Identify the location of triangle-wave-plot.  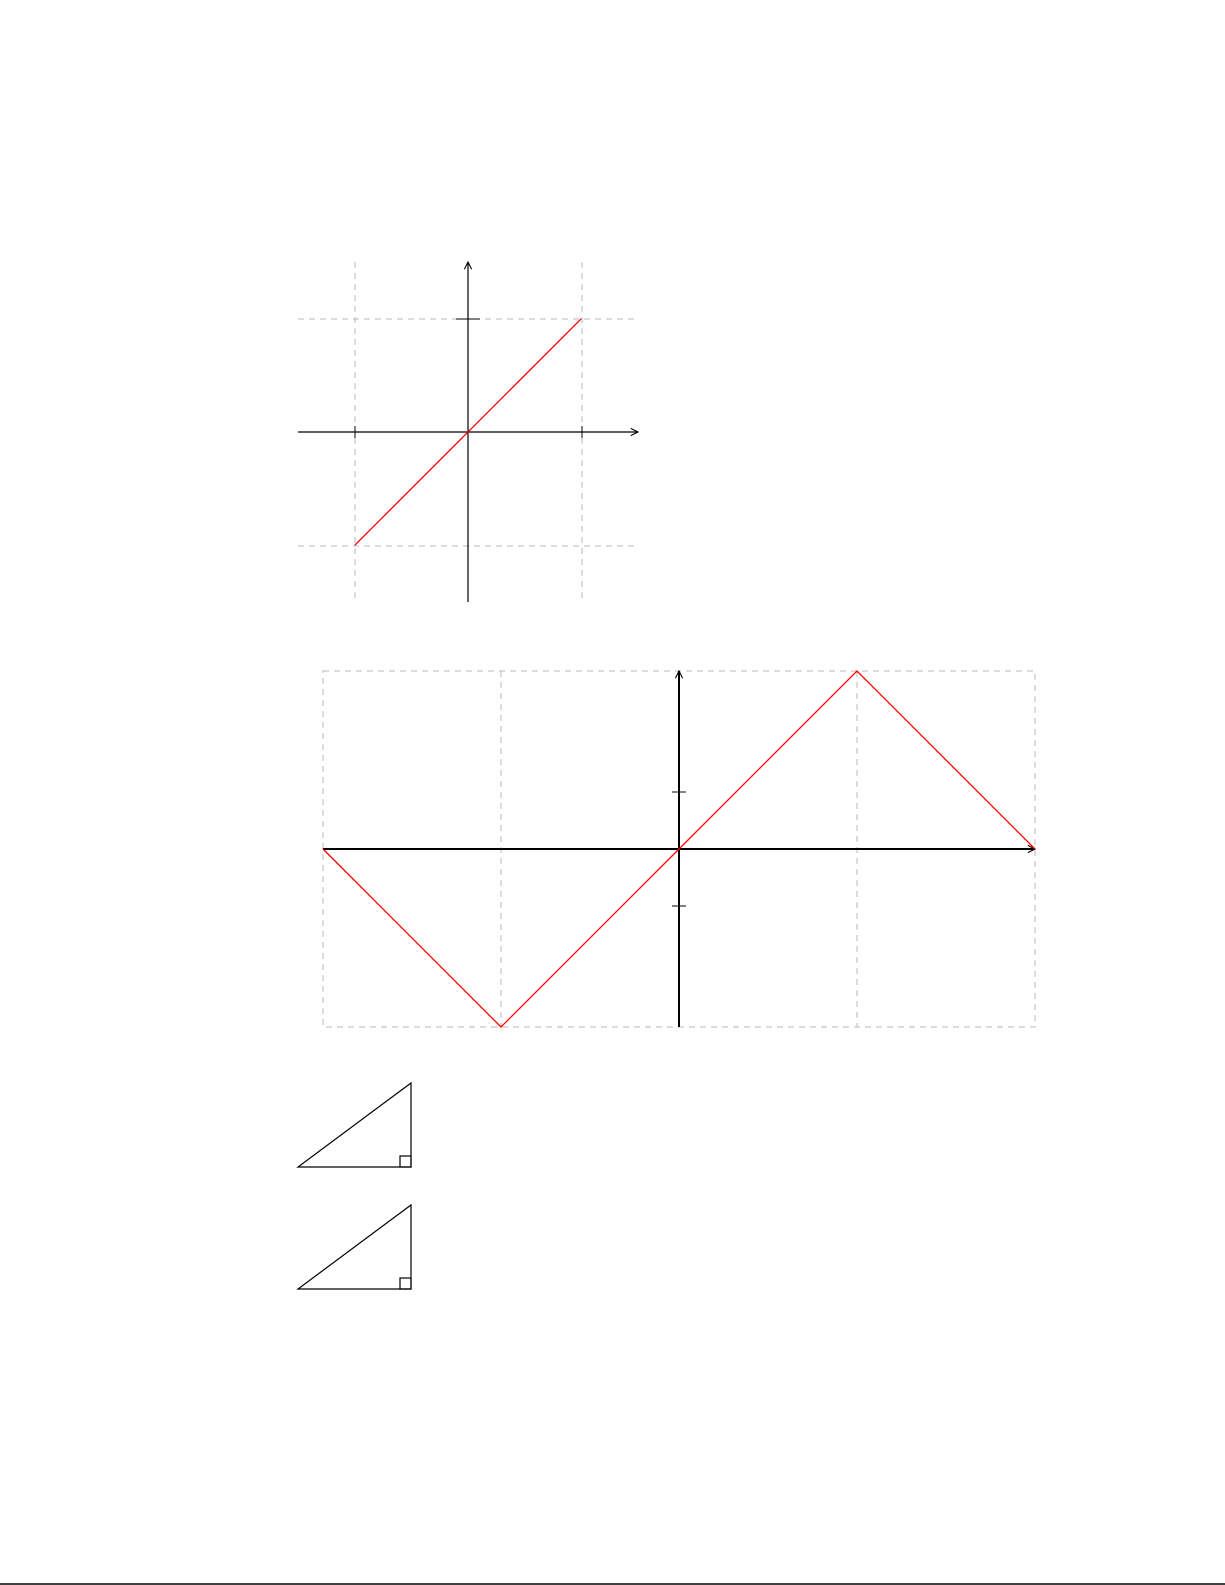
(679, 849).